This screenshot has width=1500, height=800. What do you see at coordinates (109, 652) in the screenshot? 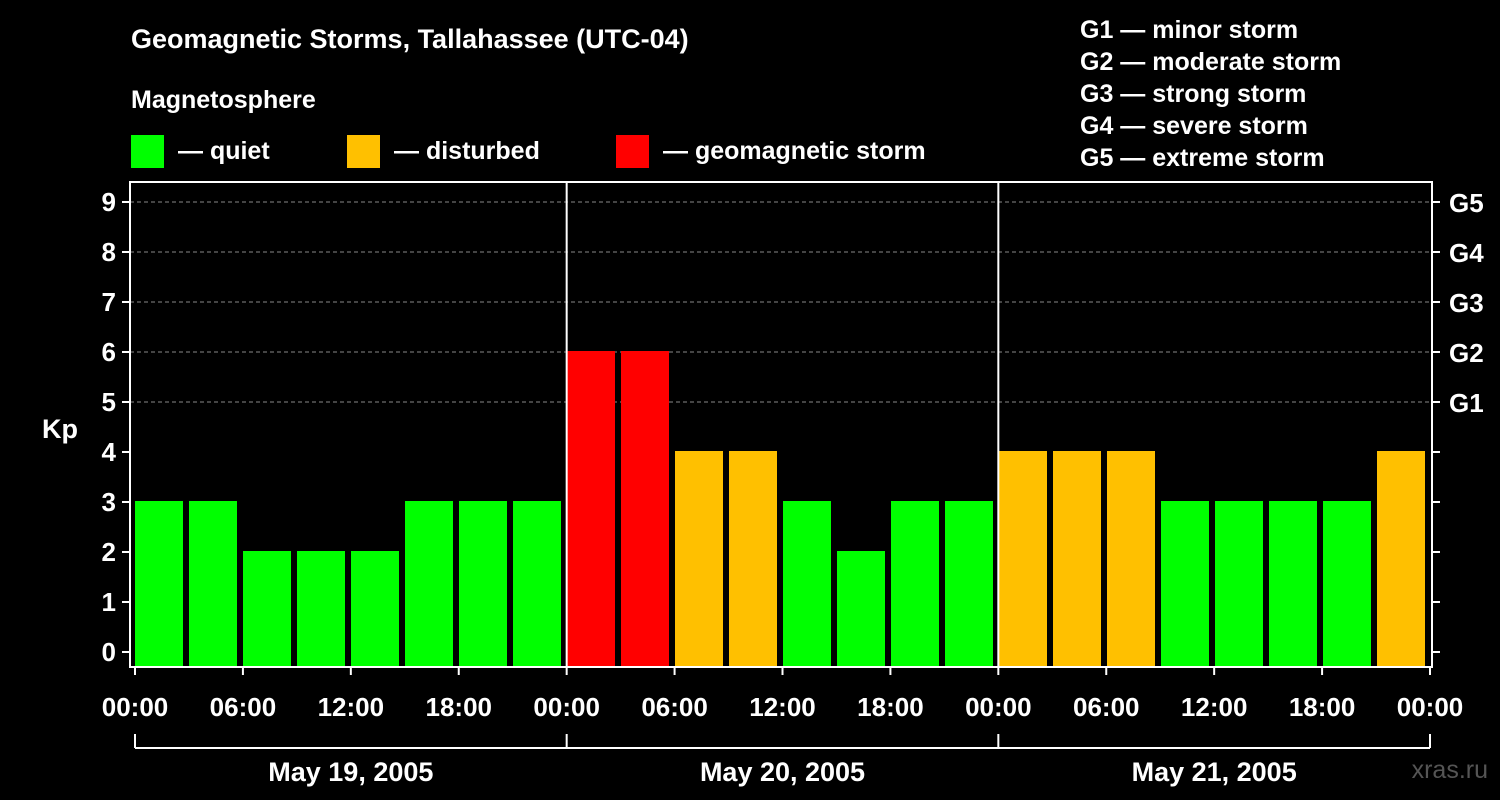
I see `y-tick-label: 0` at bounding box center [109, 652].